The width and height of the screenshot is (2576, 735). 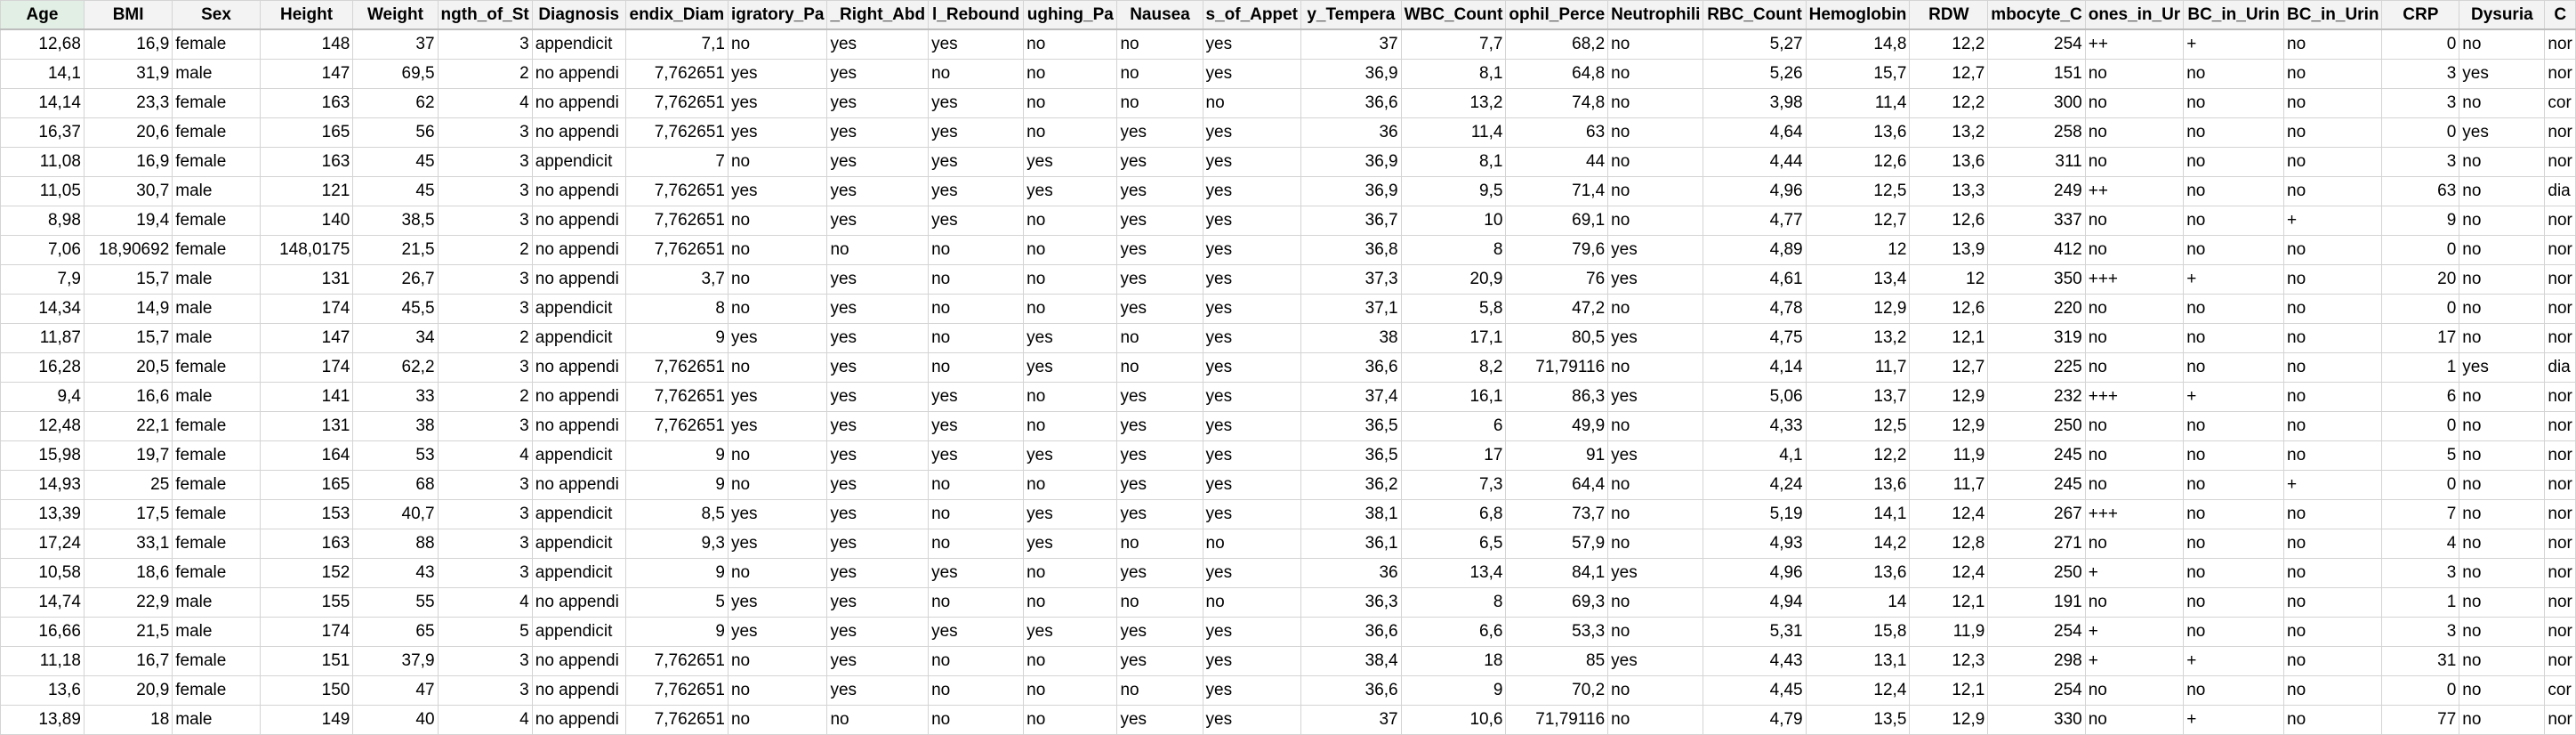 I want to click on table-cell: 17,1, so click(x=1453, y=337).